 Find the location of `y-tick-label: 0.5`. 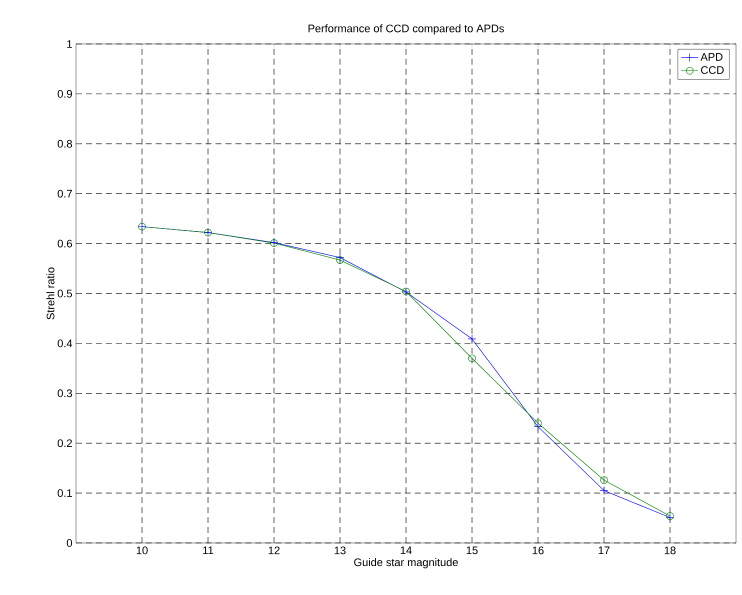

y-tick-label: 0.5 is located at coordinates (65, 294).